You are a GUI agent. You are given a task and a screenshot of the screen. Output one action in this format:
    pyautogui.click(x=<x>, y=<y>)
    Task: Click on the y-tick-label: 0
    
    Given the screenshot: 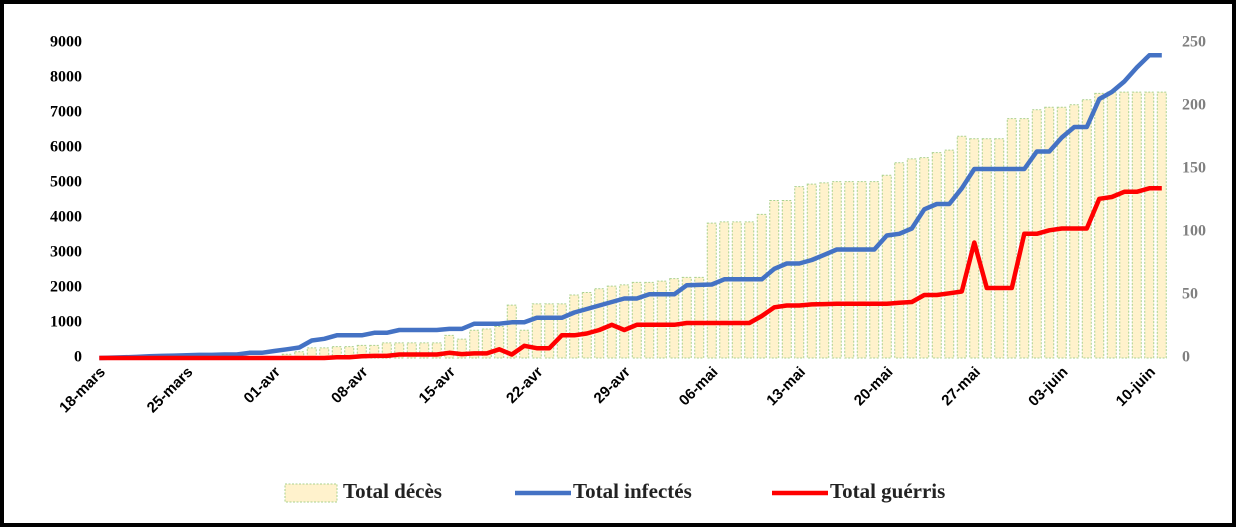 What is the action you would take?
    pyautogui.click(x=78, y=357)
    